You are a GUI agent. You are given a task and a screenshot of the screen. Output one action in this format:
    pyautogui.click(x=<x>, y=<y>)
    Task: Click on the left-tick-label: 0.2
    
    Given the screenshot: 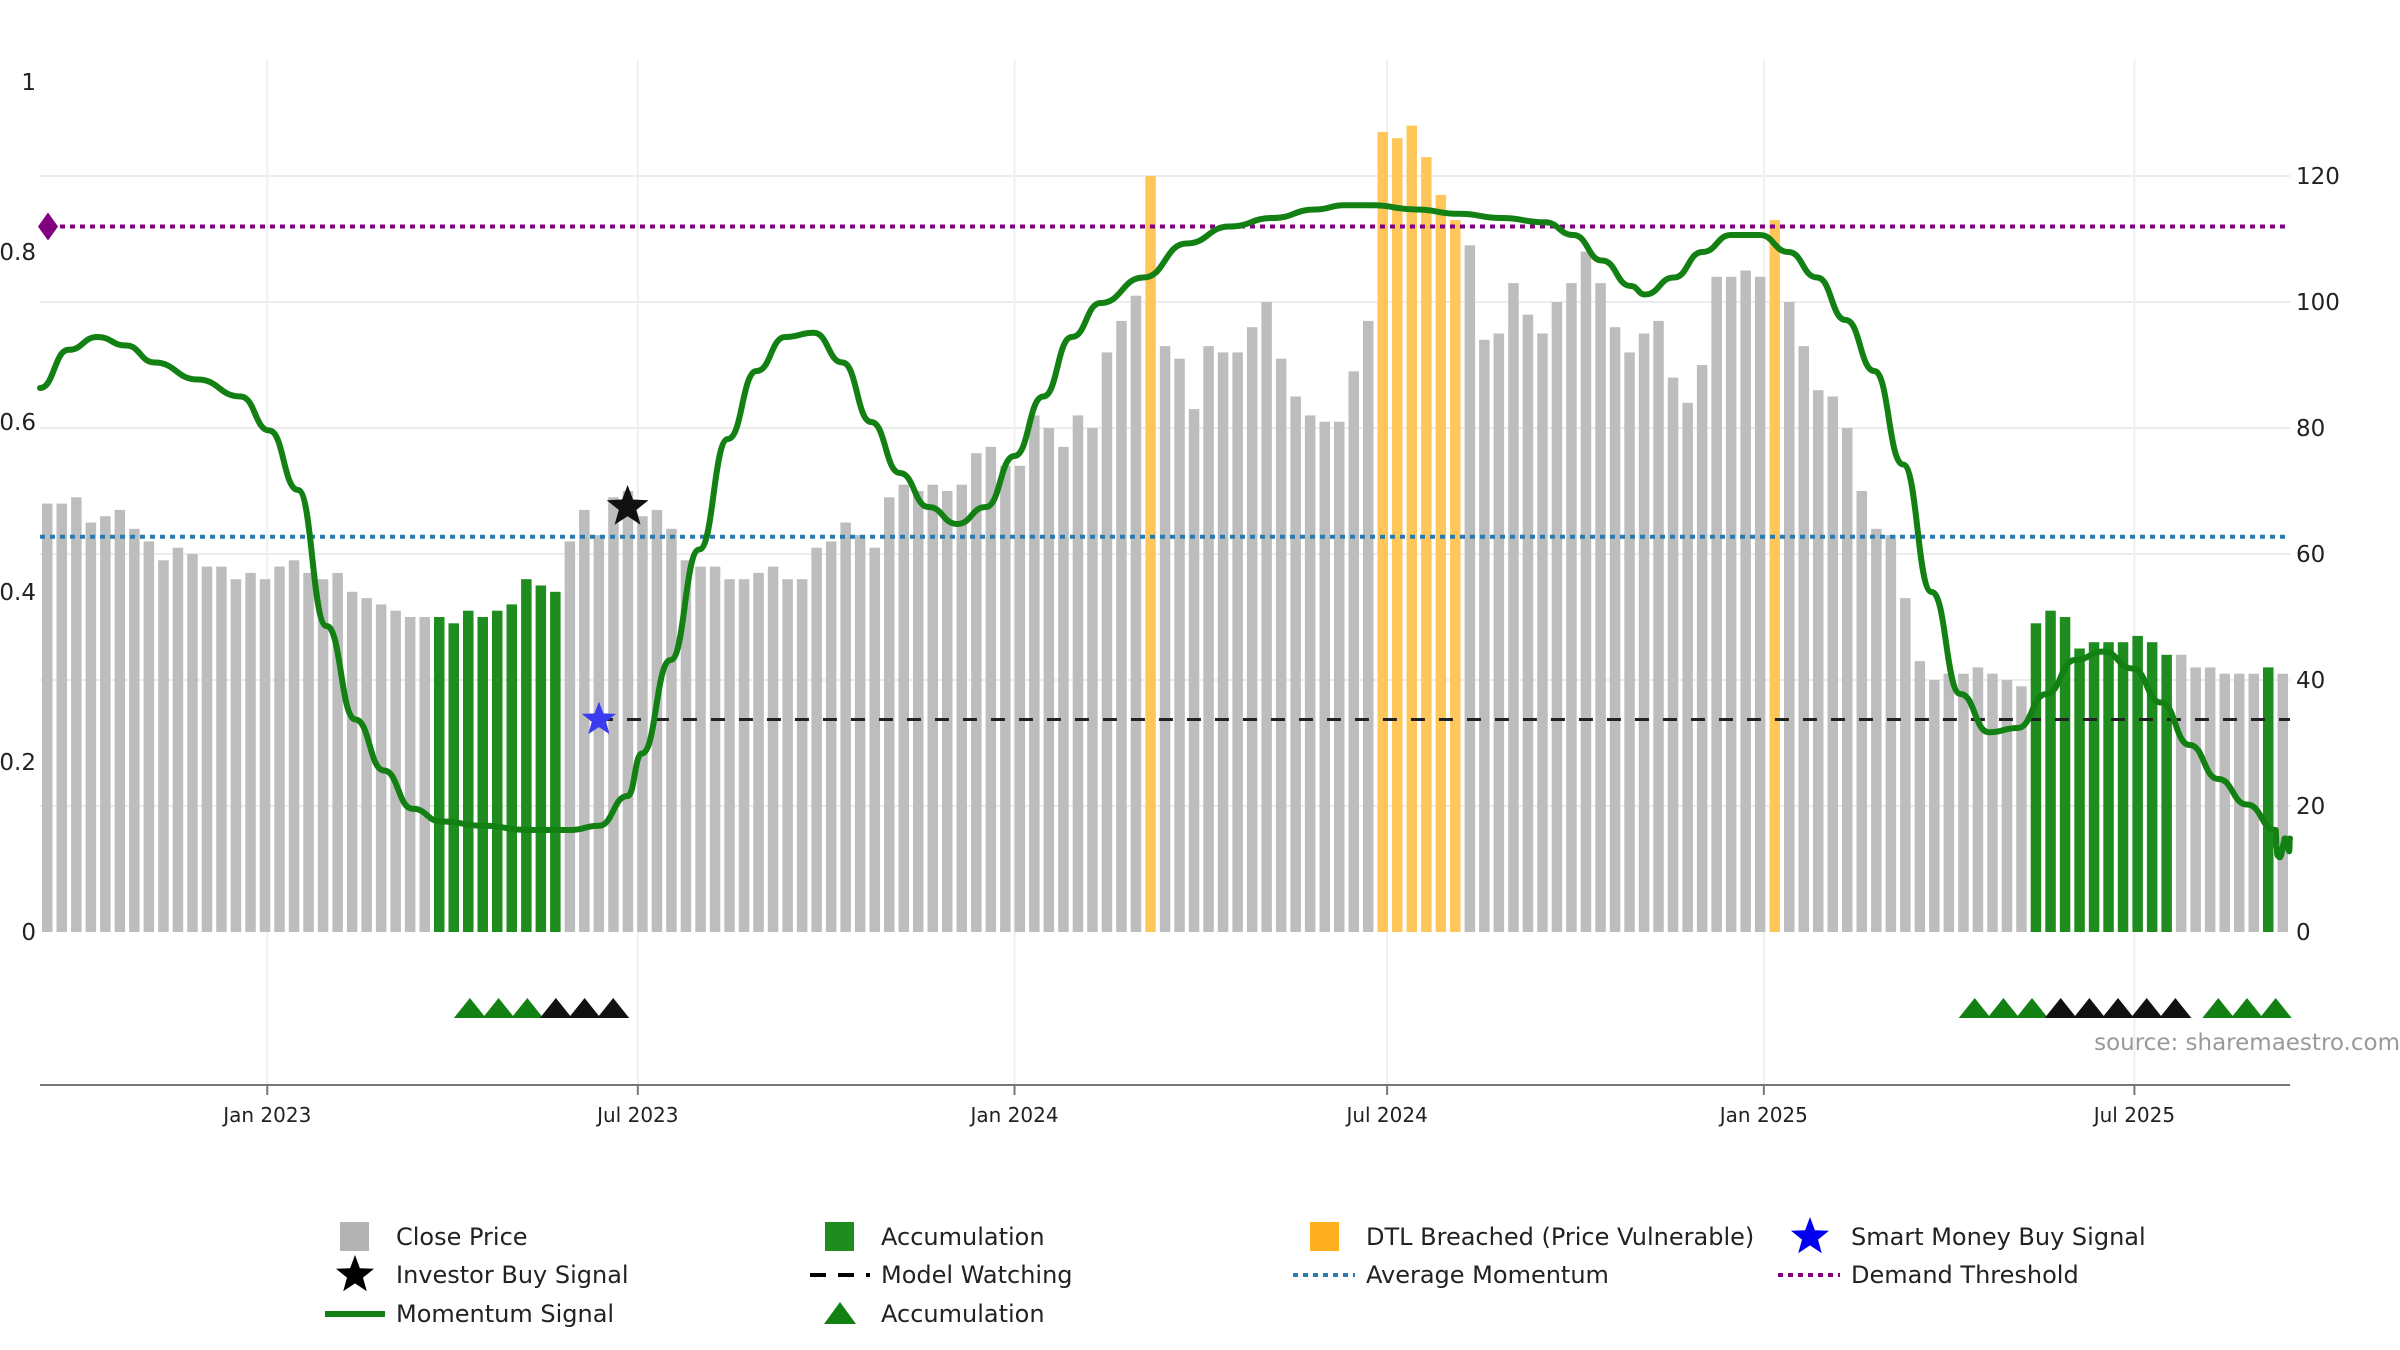 What is the action you would take?
    pyautogui.click(x=18, y=763)
    